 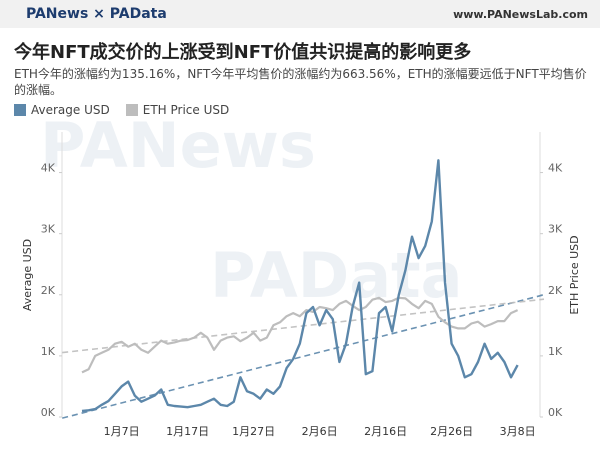 I want to click on header: PANews × PAData www.PANewsLab.com, so click(x=300, y=14).